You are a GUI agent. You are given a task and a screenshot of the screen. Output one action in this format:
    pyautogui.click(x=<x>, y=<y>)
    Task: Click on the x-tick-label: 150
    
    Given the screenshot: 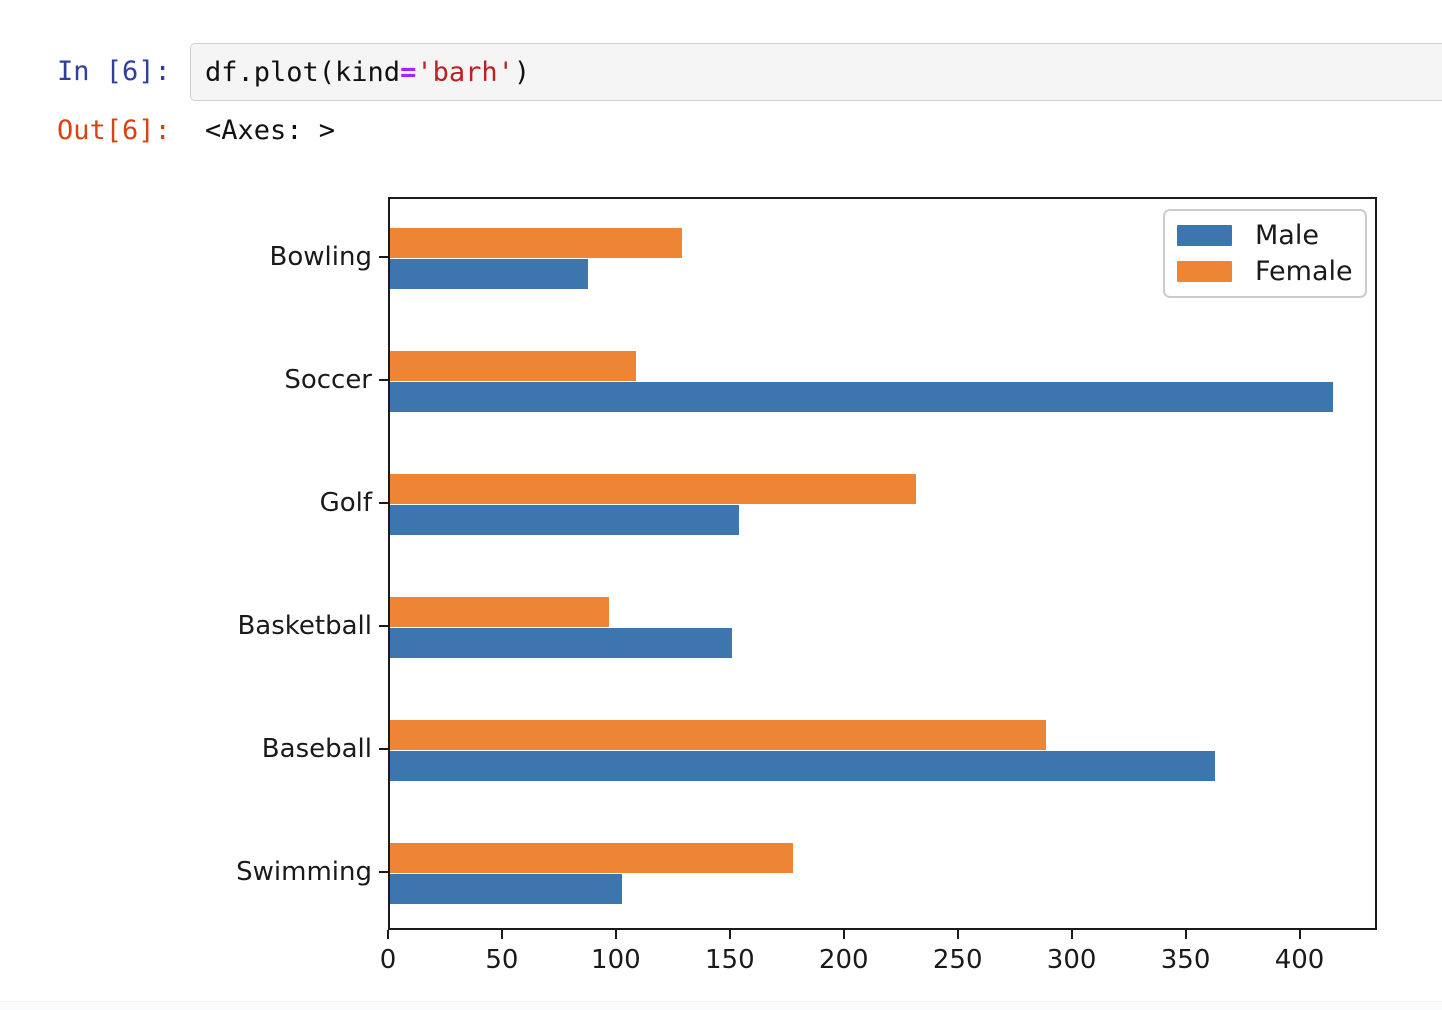 What is the action you would take?
    pyautogui.click(x=729, y=960)
    